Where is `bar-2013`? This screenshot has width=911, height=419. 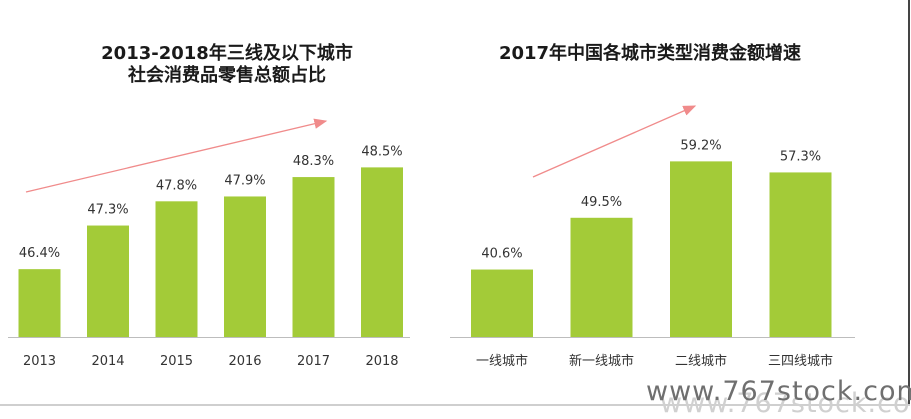 bar-2013 is located at coordinates (39, 303).